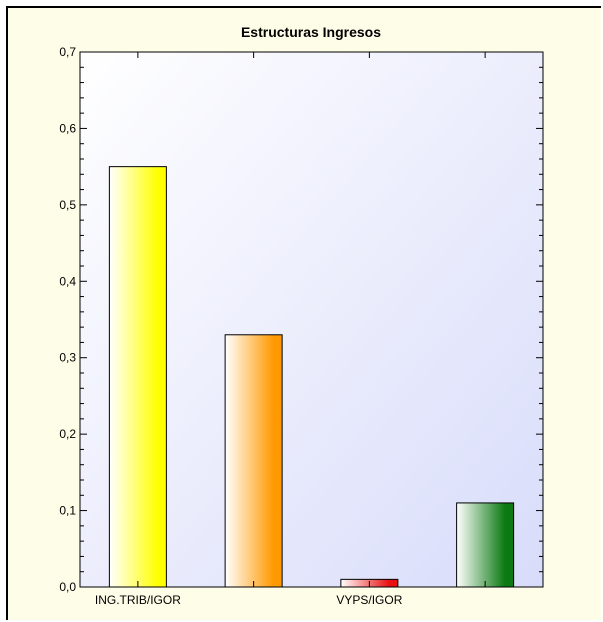 The height and width of the screenshot is (622, 603). What do you see at coordinates (138, 600) in the screenshot?
I see `x-tick-label: ING.TRIB/IGOR` at bounding box center [138, 600].